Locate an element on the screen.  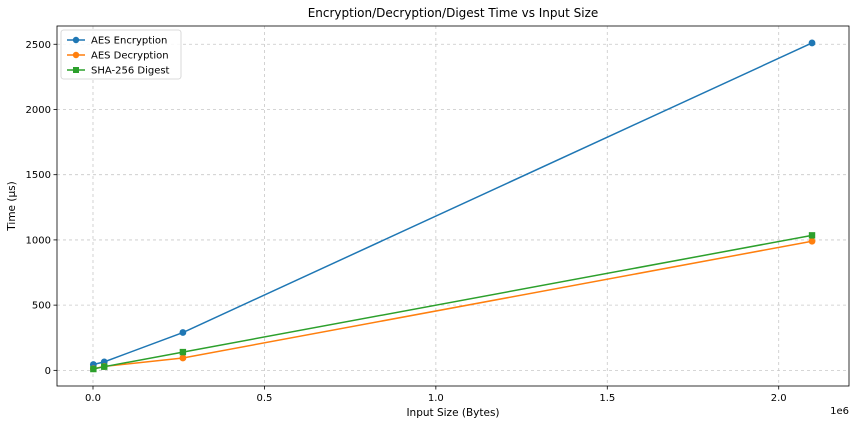
x-tick-label: 2.0 is located at coordinates (779, 398).